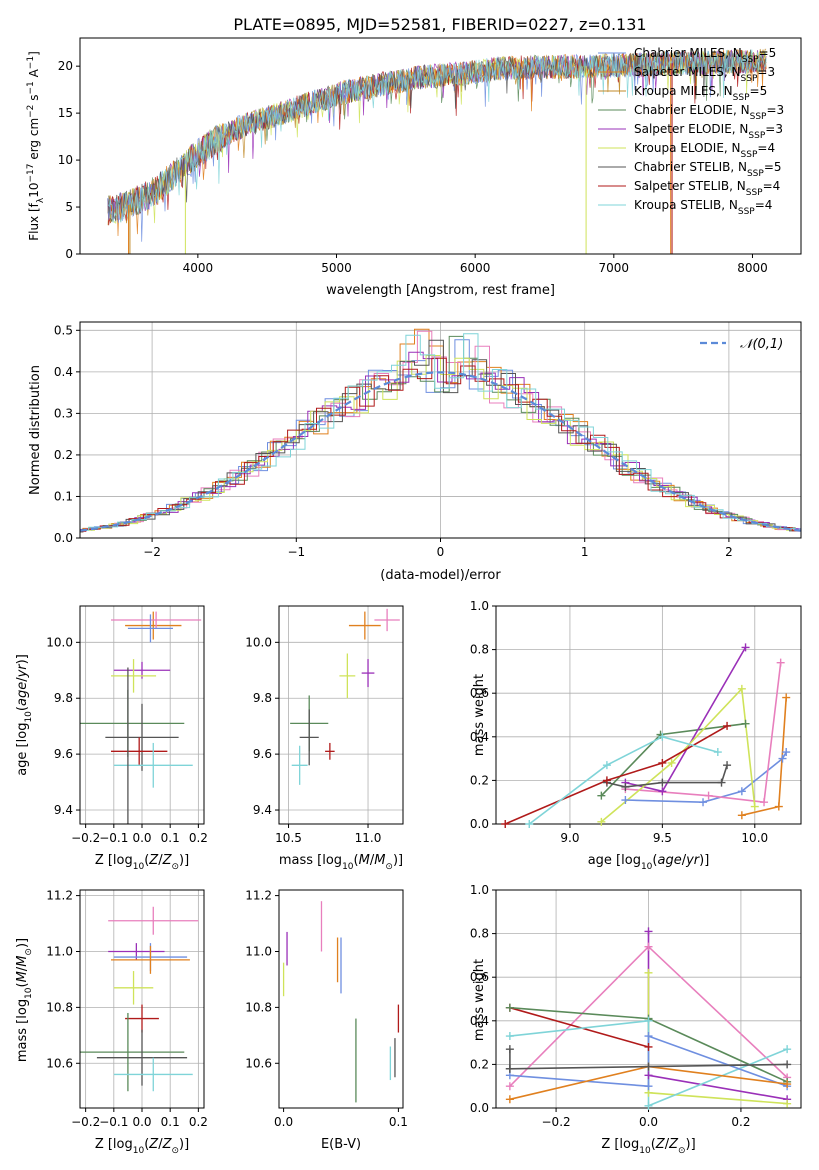 Image resolution: width=819 pixels, height=1170 pixels. Describe the element at coordinates (614, 860) in the screenshot. I see `label-part: age [log` at that location.